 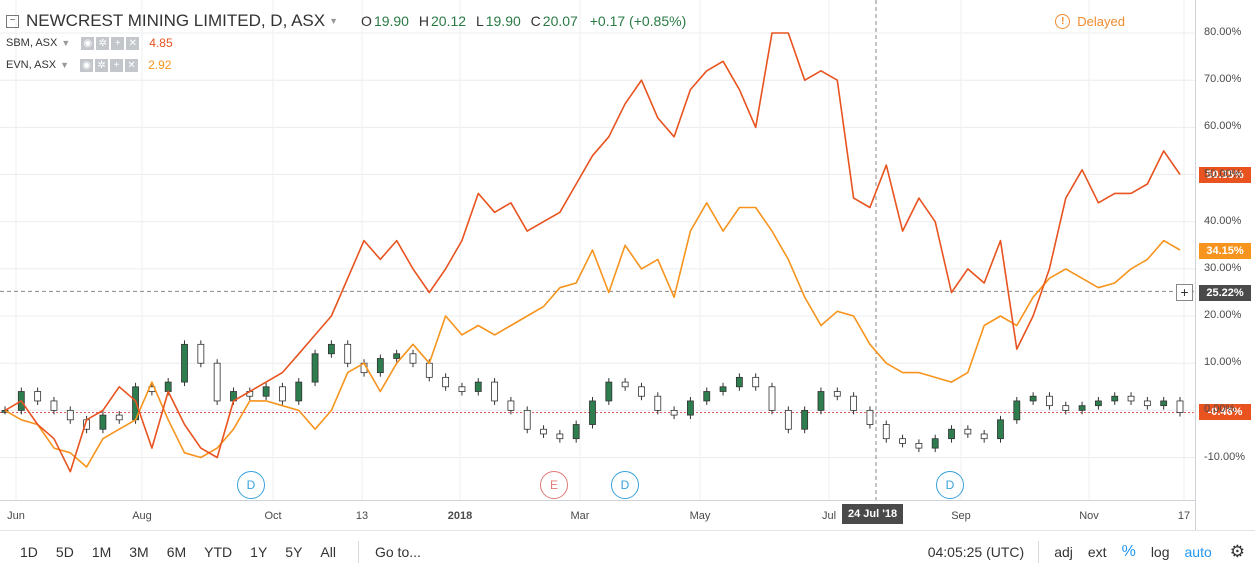 I want to click on range-3m-button: 3M, so click(x=138, y=552).